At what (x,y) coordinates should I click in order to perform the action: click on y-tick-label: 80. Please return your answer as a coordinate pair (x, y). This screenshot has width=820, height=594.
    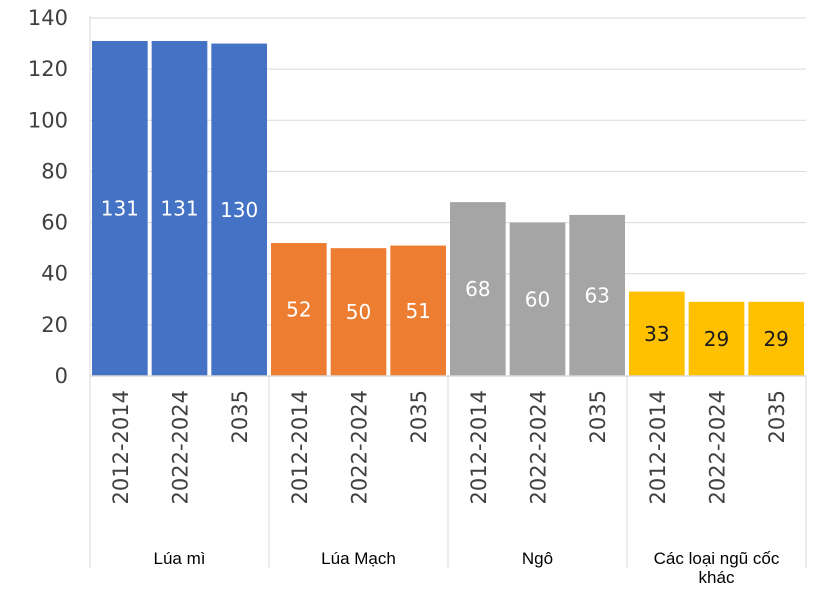
    Looking at the image, I should click on (54, 171).